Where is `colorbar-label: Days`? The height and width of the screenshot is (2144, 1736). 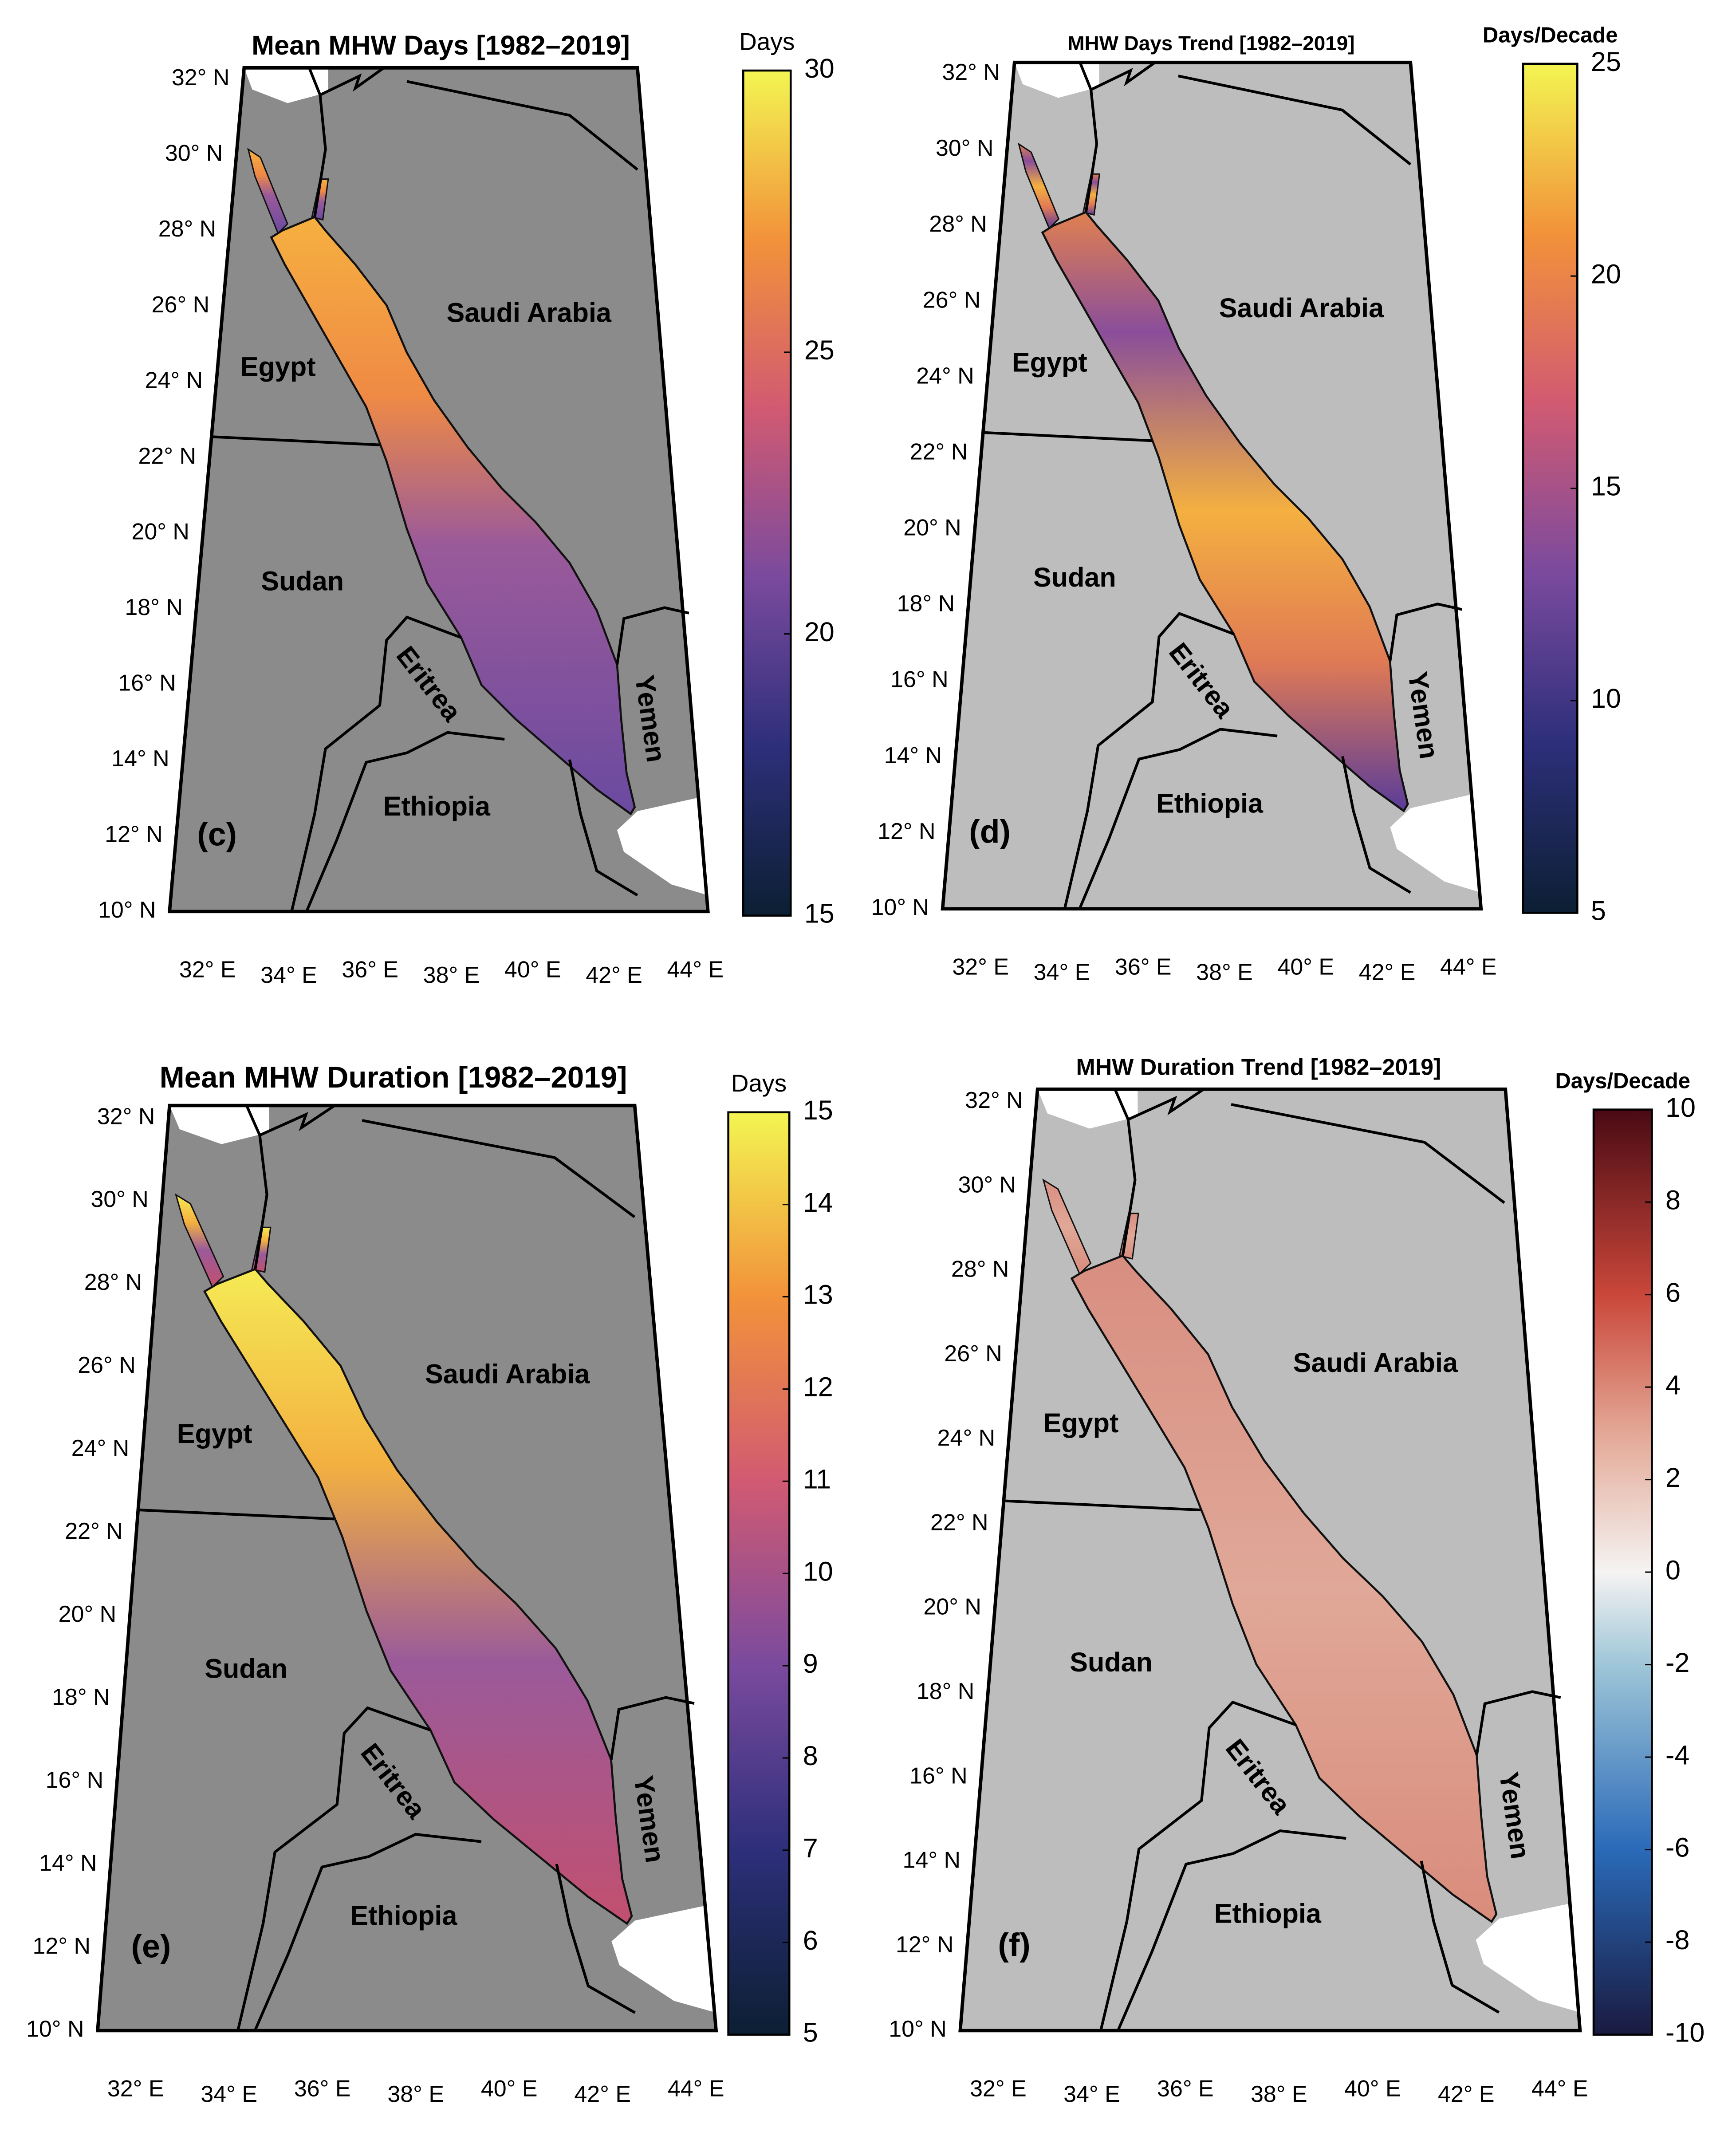 colorbar-label: Days is located at coordinates (759, 1083).